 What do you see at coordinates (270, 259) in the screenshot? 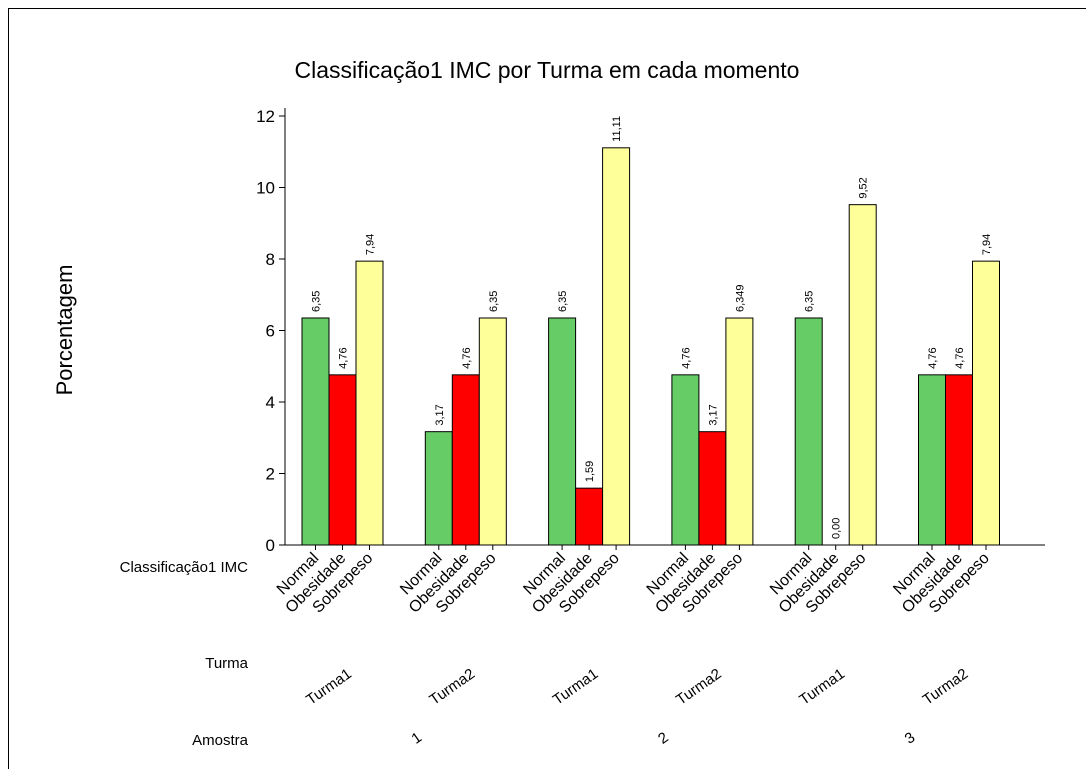
I see `y-tick-label: 8` at bounding box center [270, 259].